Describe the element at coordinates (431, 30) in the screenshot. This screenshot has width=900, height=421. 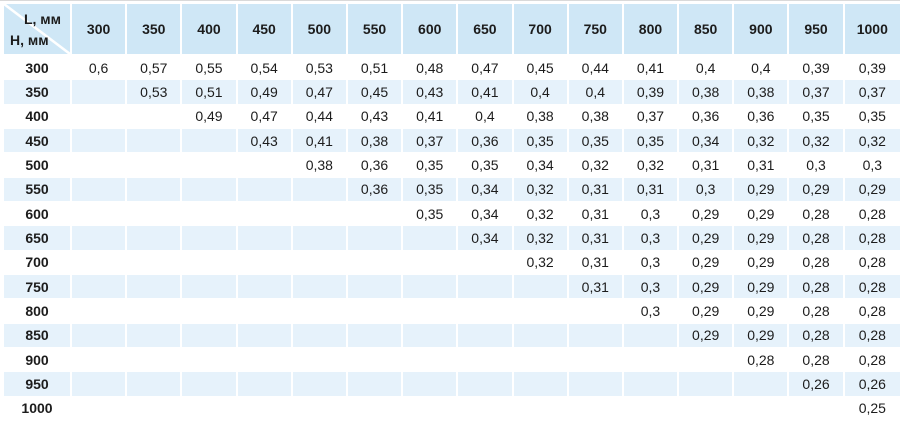
I see `column-header: 600` at that location.